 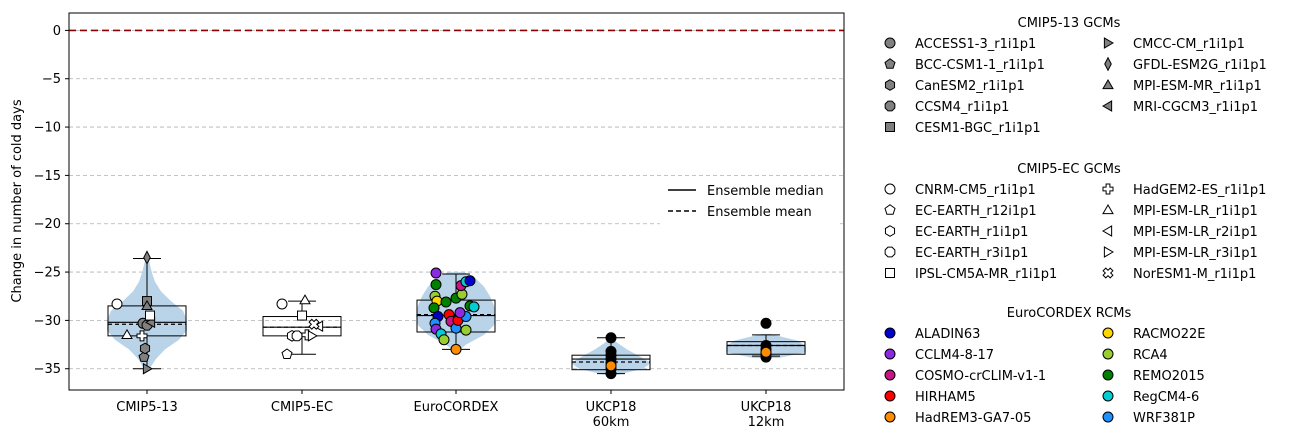 What do you see at coordinates (962, 107) in the screenshot?
I see `legend-label: CCSM4_r1i1p1` at bounding box center [962, 107].